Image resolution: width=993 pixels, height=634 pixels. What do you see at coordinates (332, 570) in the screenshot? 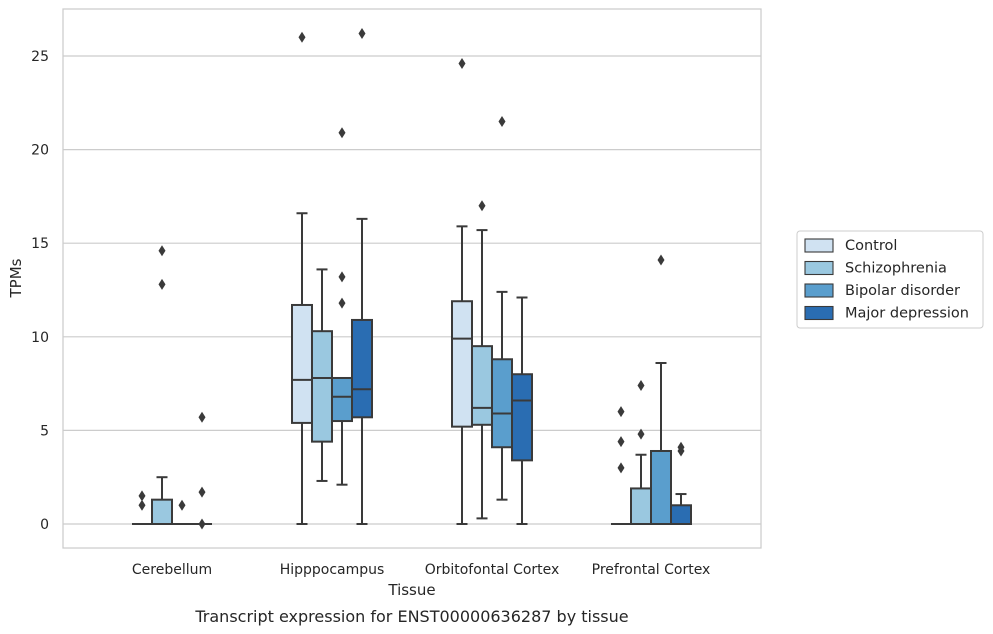
I see `x-tick-label: Hipppocampus` at bounding box center [332, 570].